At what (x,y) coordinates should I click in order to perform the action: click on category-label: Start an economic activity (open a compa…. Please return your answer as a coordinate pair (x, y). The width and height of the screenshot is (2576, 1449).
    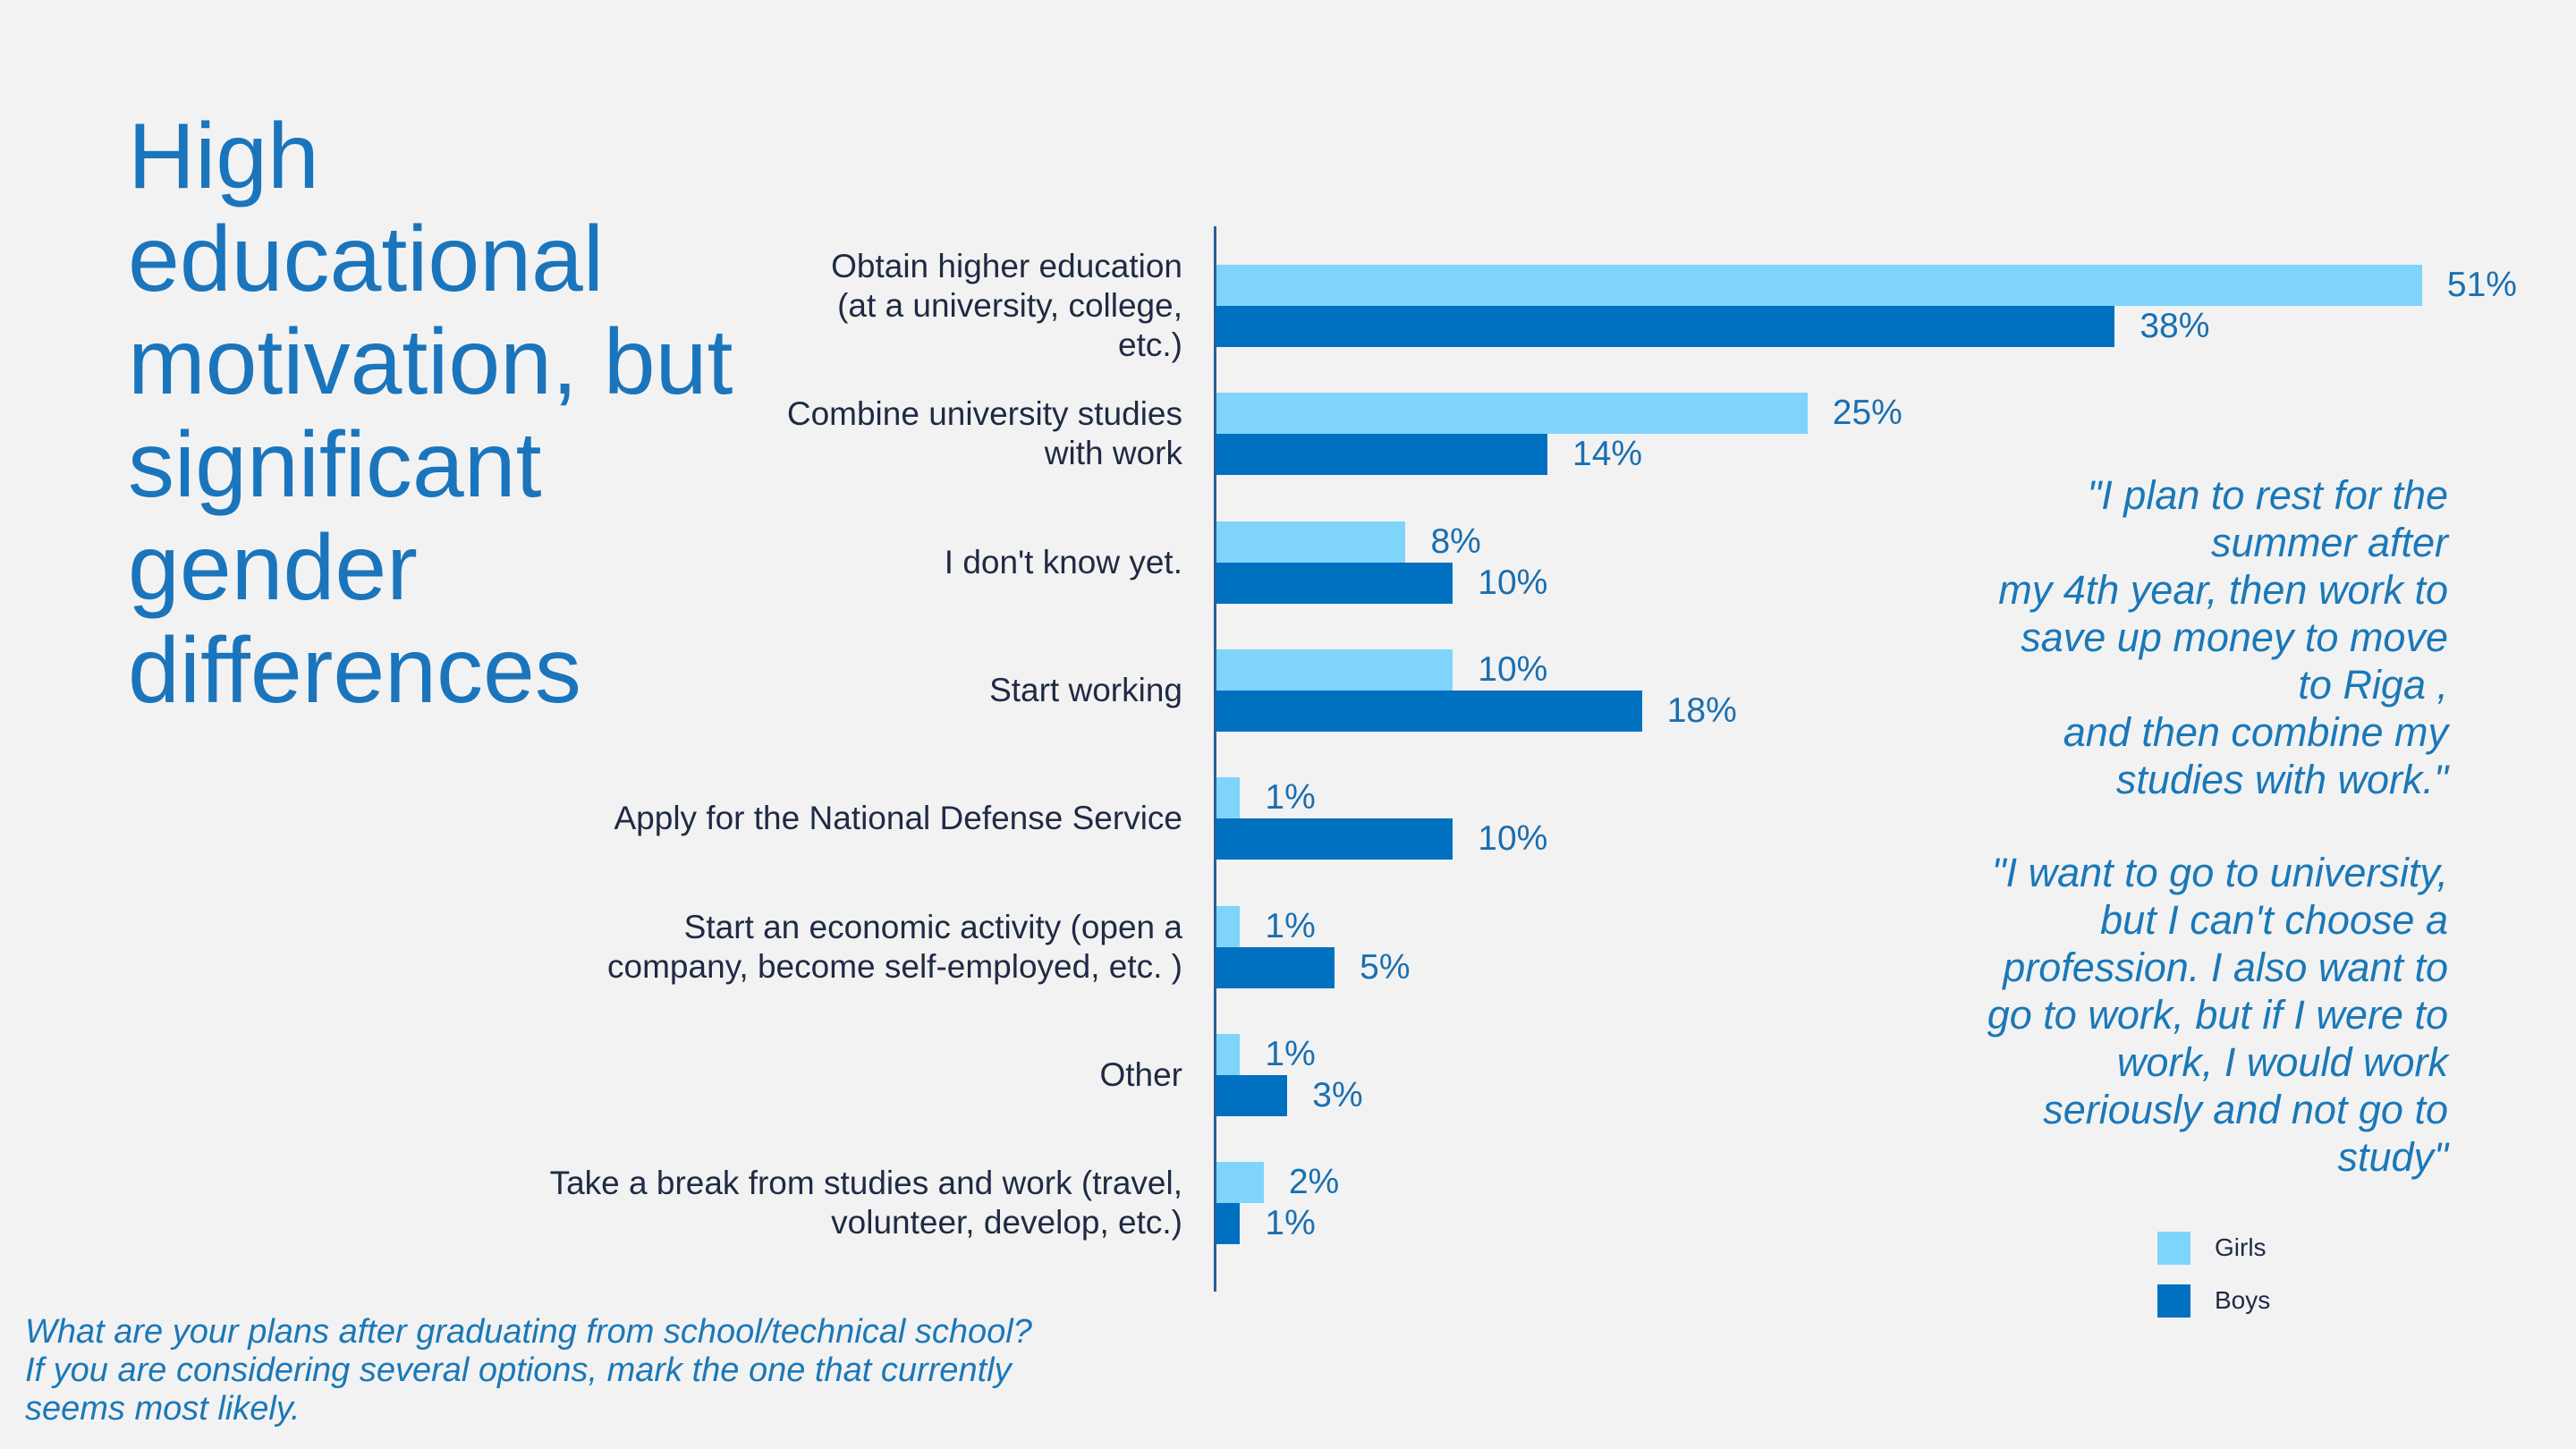
    Looking at the image, I should click on (894, 946).